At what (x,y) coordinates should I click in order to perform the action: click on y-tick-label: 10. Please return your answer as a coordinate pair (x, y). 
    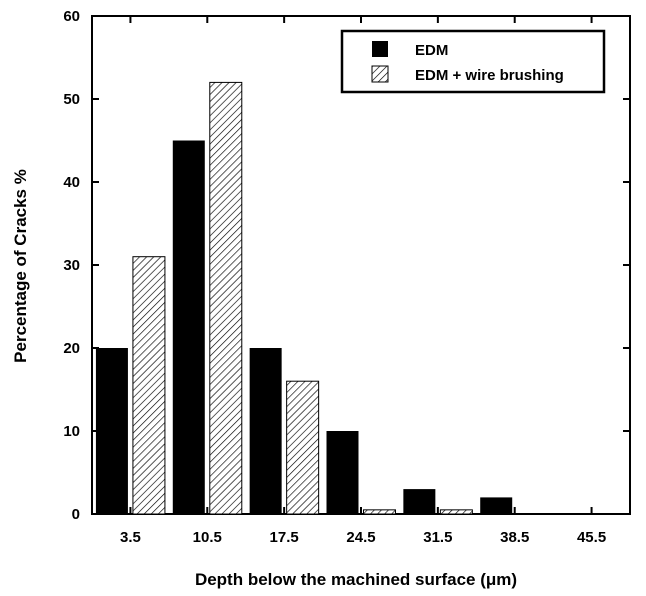
    Looking at the image, I should click on (71, 431).